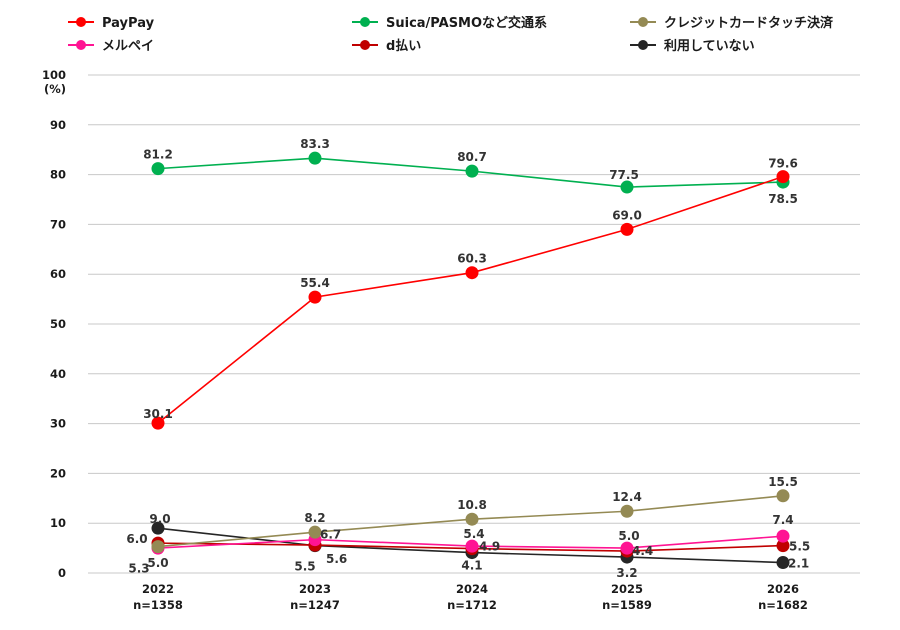 The width and height of the screenshot is (900, 630). Describe the element at coordinates (58, 274) in the screenshot. I see `y-tick-label-60: 60` at that location.